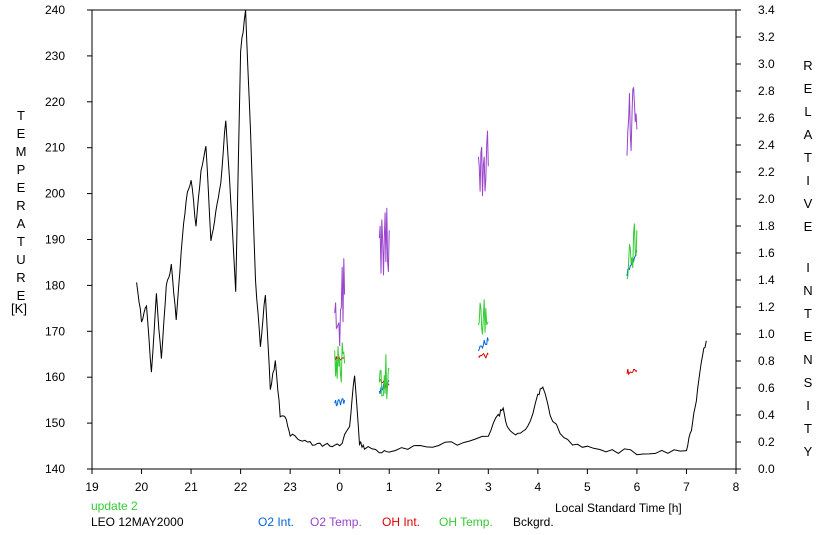  What do you see at coordinates (766, 415) in the screenshot?
I see `y-right-tick-label: 0.4` at bounding box center [766, 415].